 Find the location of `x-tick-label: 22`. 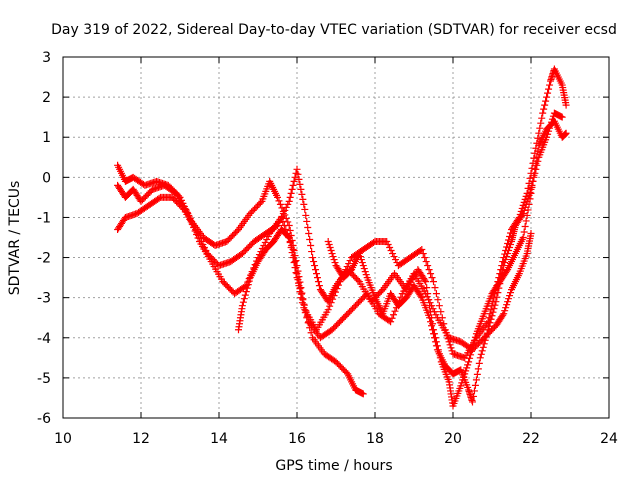

x-tick-label: 22 is located at coordinates (531, 439).